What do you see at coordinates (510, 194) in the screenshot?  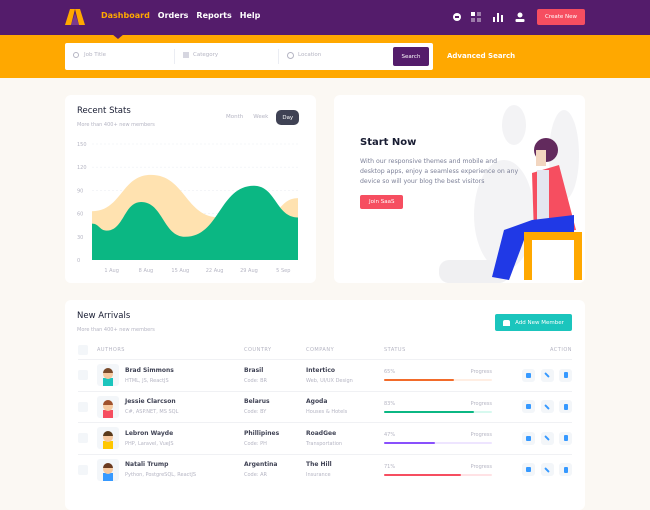 I see `person-illustration` at bounding box center [510, 194].